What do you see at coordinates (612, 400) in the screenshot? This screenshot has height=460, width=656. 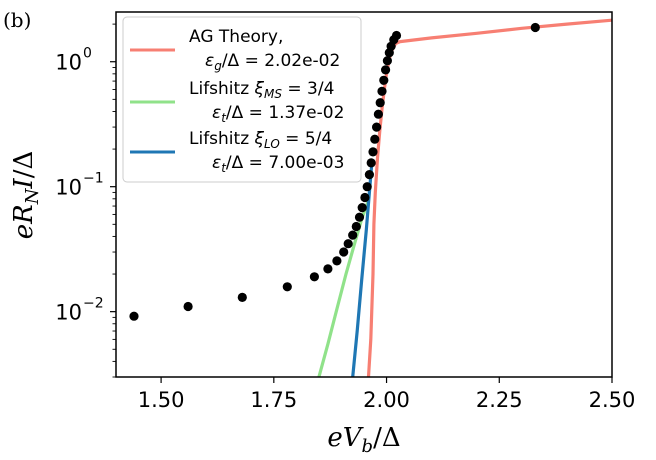 I see `x-tick-label: 2.50` at bounding box center [612, 400].